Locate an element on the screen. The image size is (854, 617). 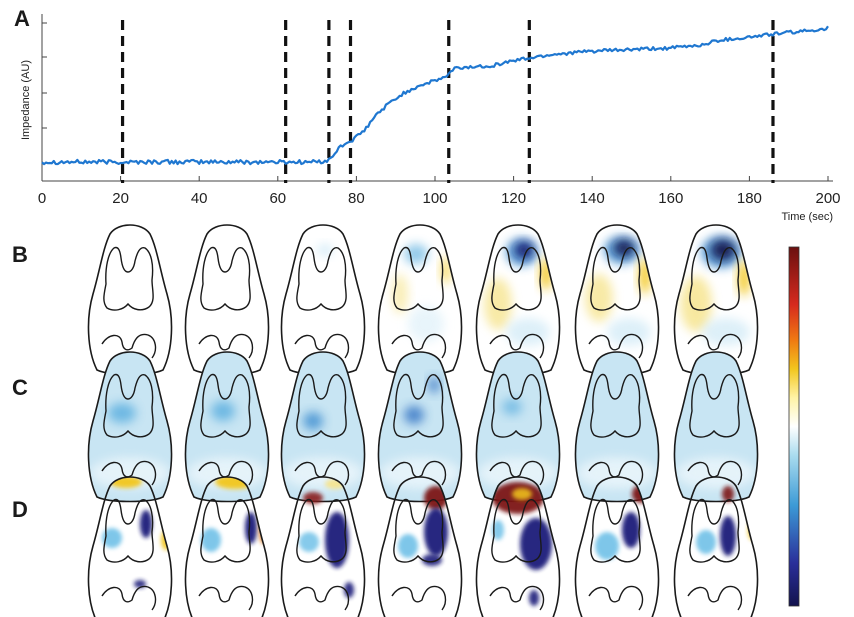
x-tick-label: 180 is located at coordinates (749, 198).